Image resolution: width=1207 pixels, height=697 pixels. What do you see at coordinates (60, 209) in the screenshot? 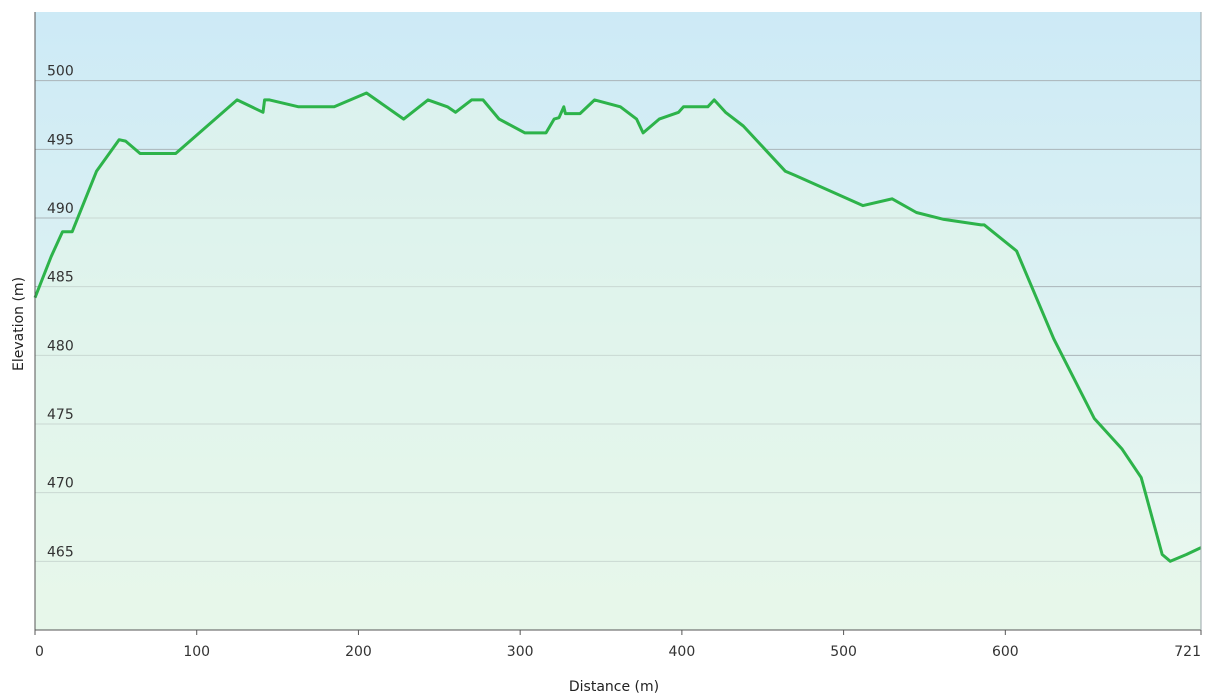
I see `y-tick-label-490: 490` at bounding box center [60, 209].